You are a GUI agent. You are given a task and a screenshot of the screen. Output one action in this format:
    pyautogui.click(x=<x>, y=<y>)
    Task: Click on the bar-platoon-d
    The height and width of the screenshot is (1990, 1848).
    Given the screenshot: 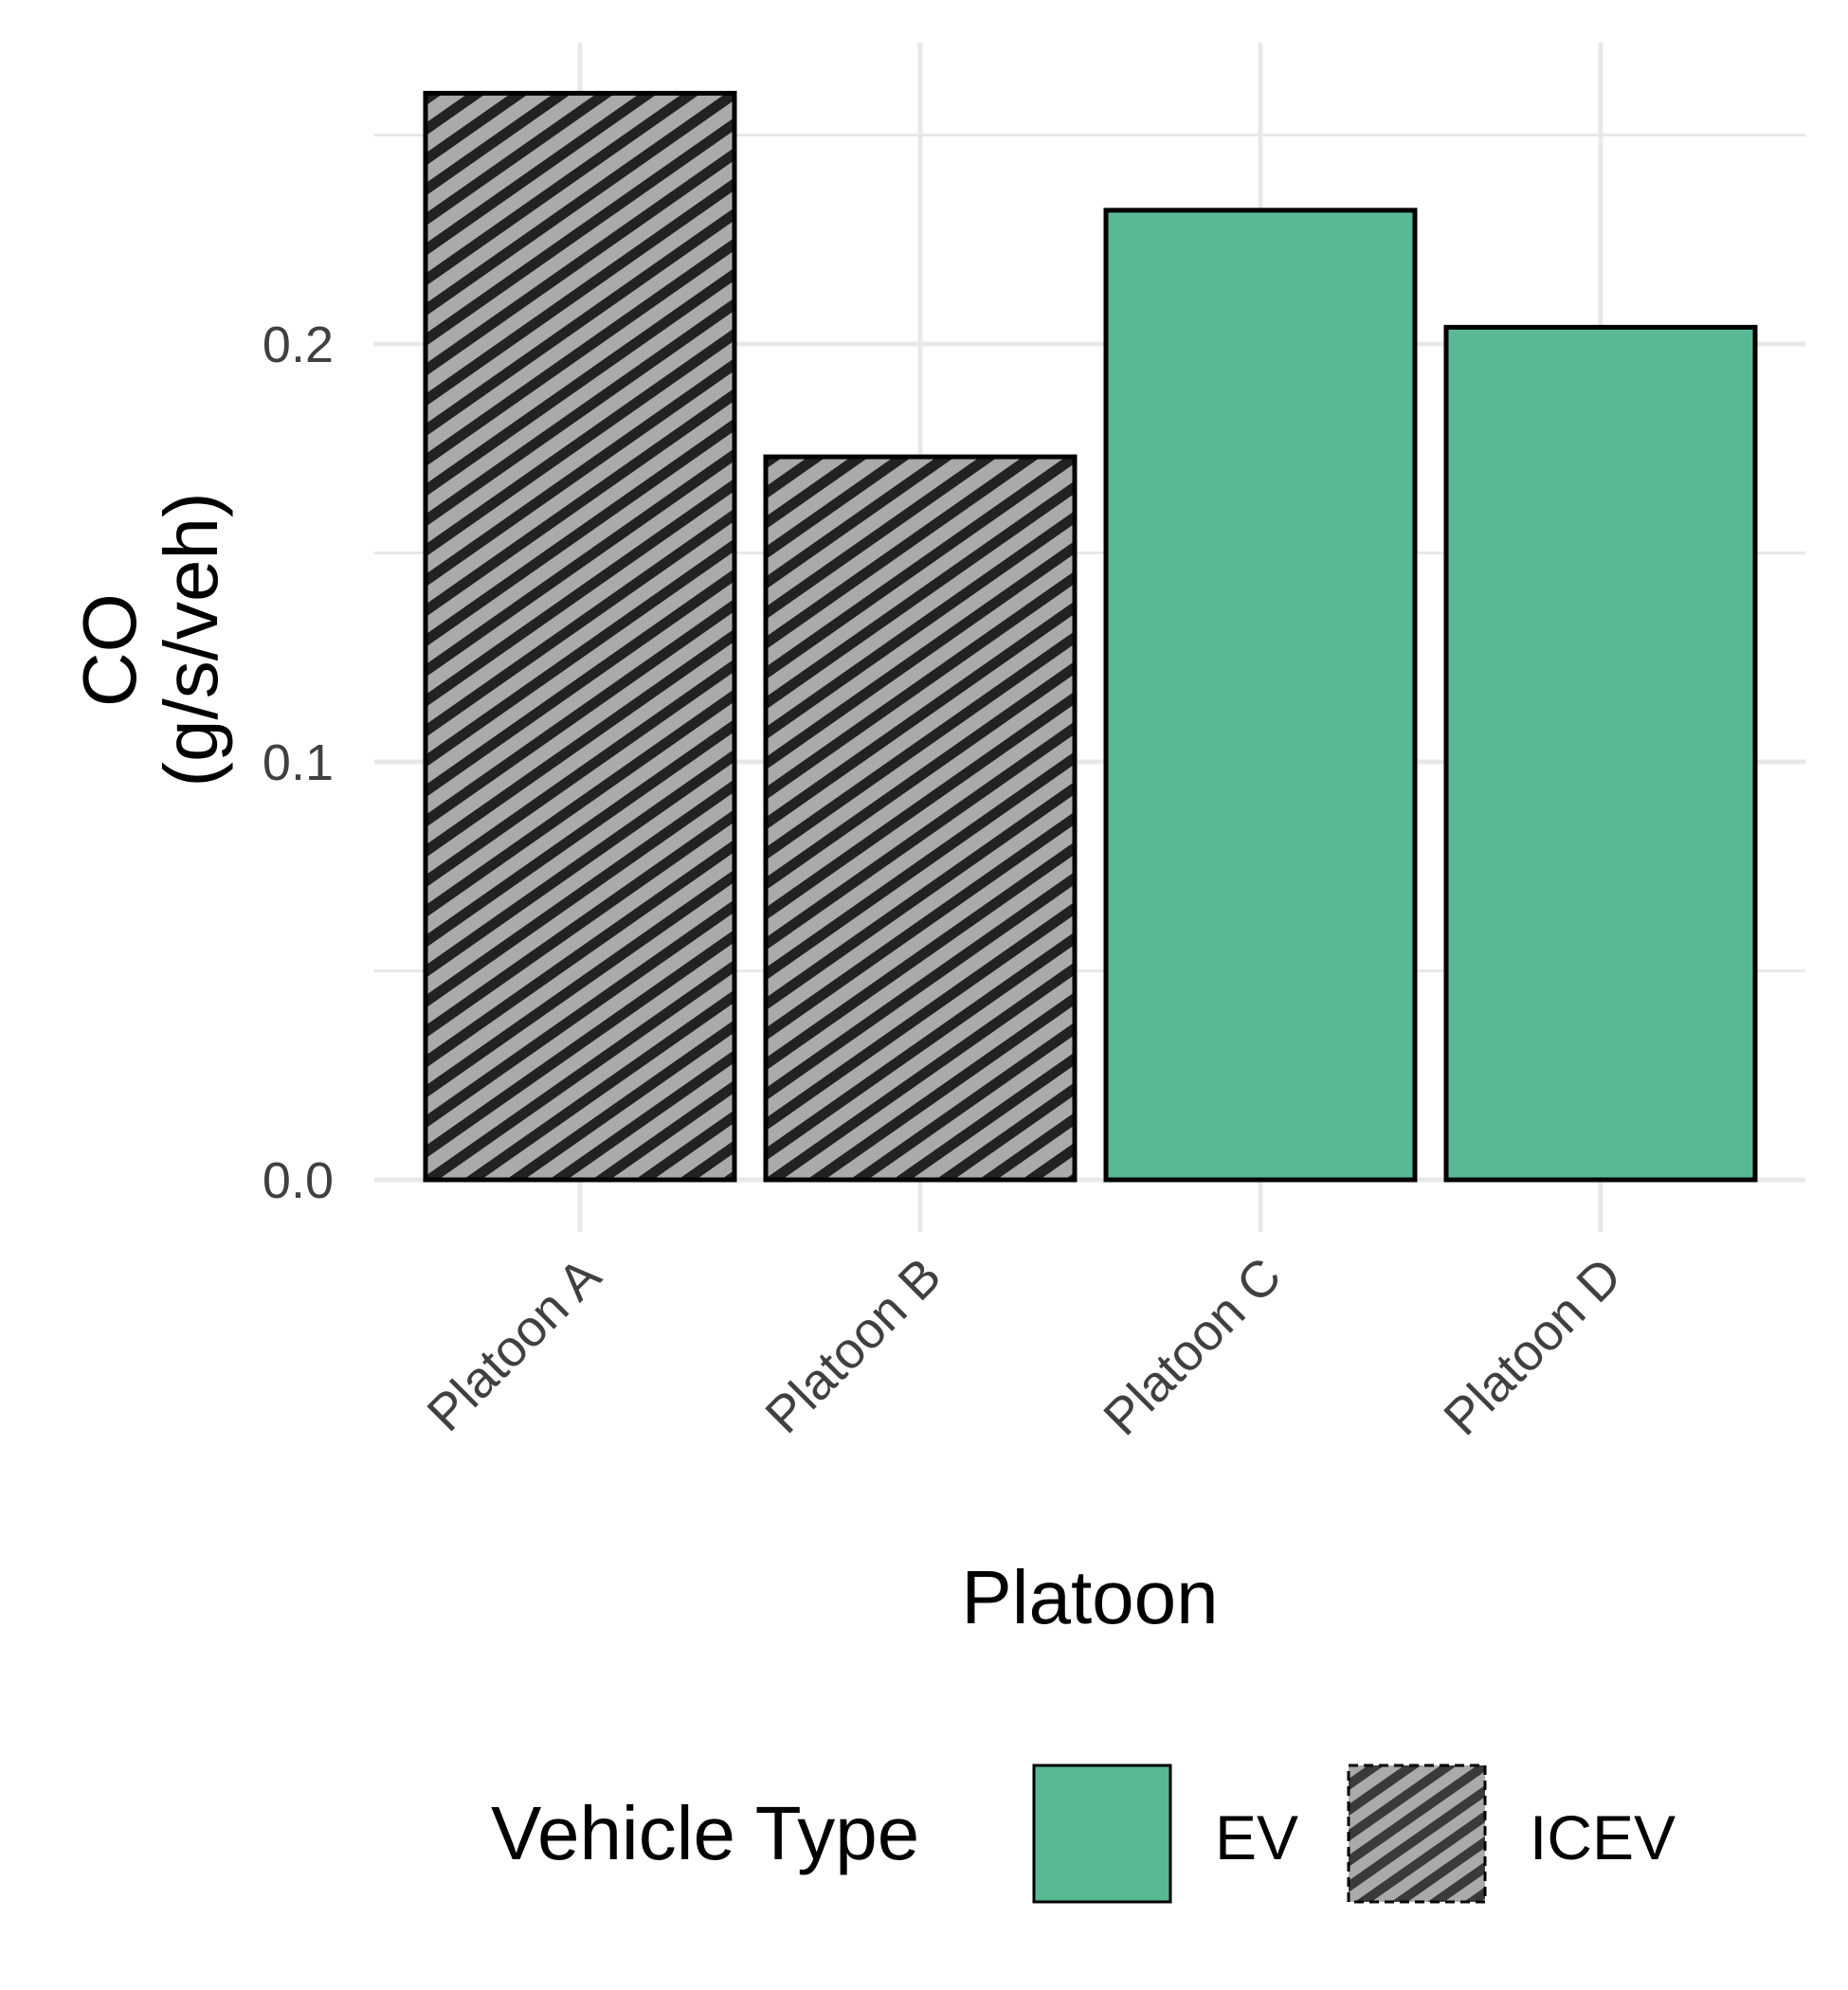 What is the action you would take?
    pyautogui.click(x=1600, y=753)
    